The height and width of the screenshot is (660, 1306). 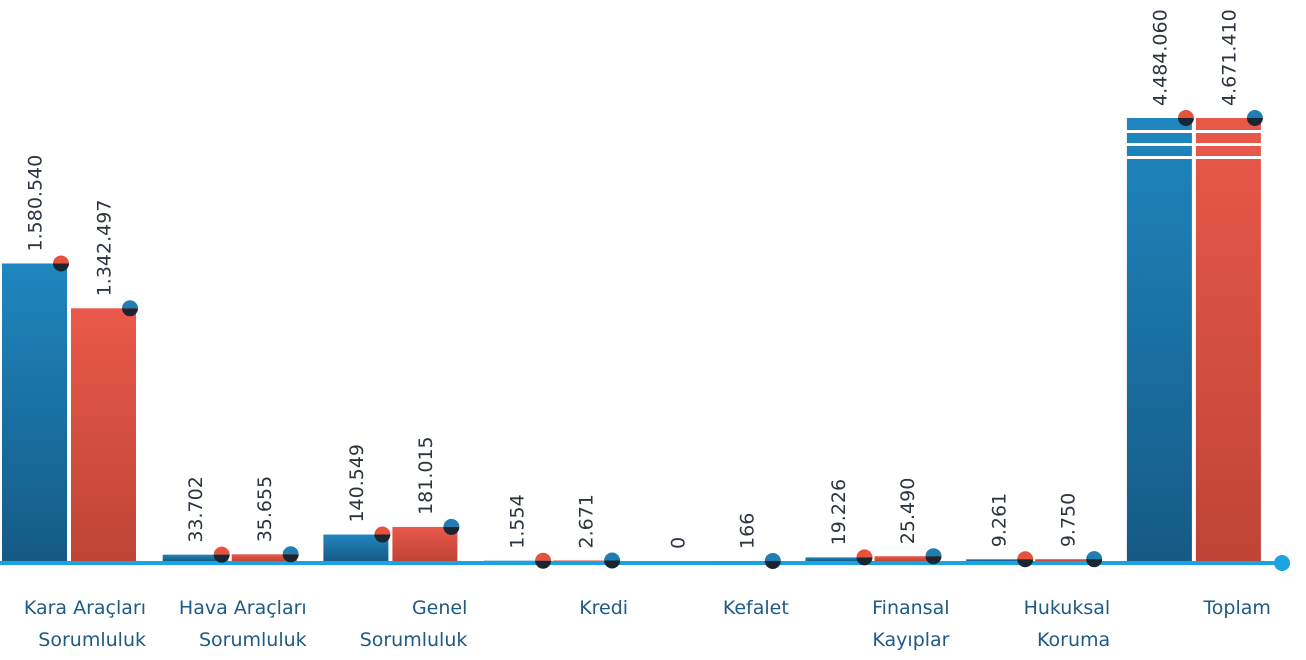 What do you see at coordinates (1282, 563) in the screenshot?
I see `baseline-end` at bounding box center [1282, 563].